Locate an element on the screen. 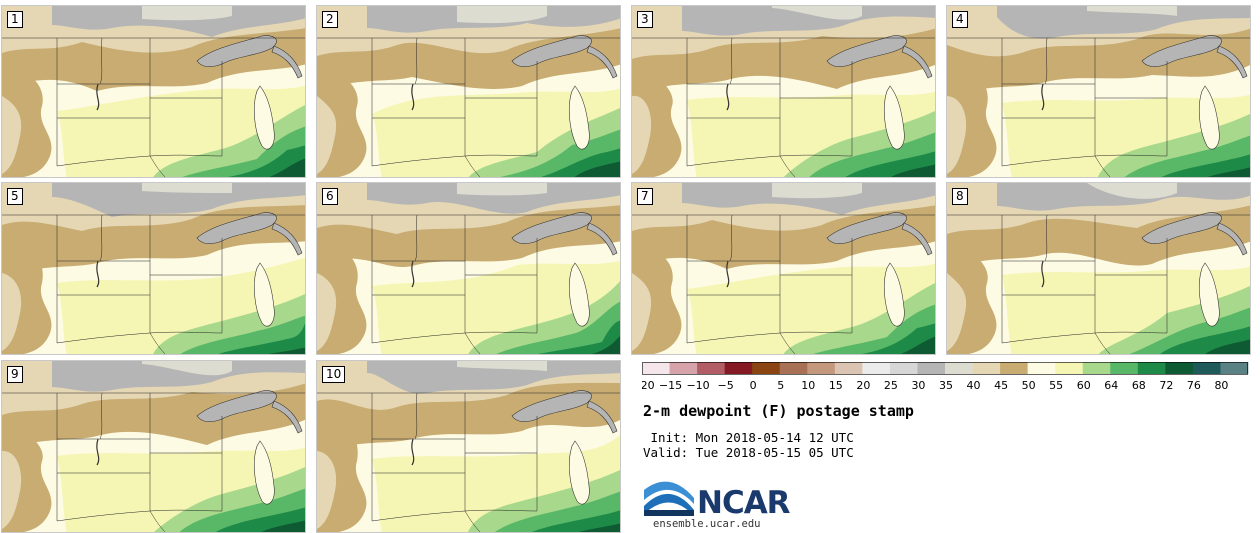 The width and height of the screenshot is (1260, 533). colorbar-tick-label: −5 is located at coordinates (726, 385).